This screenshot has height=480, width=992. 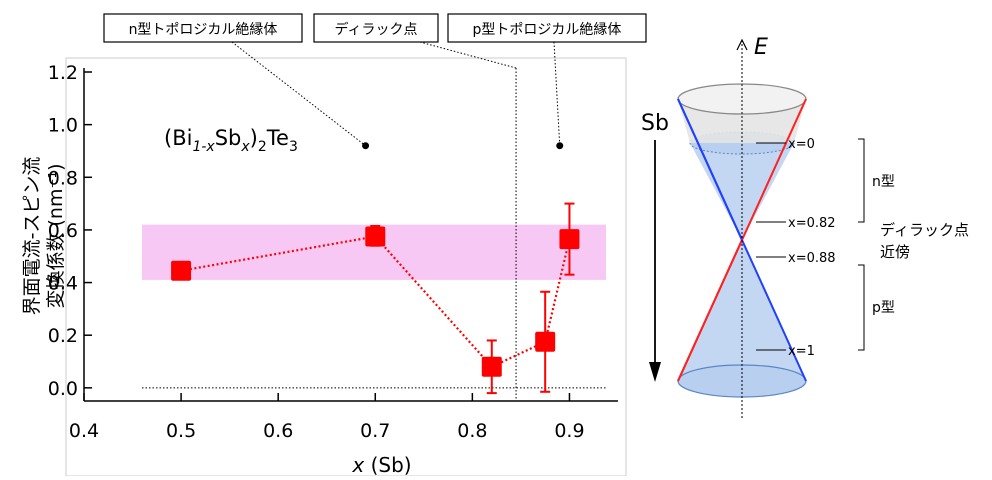 I want to click on level-x0-label: x=0, so click(x=801, y=144).